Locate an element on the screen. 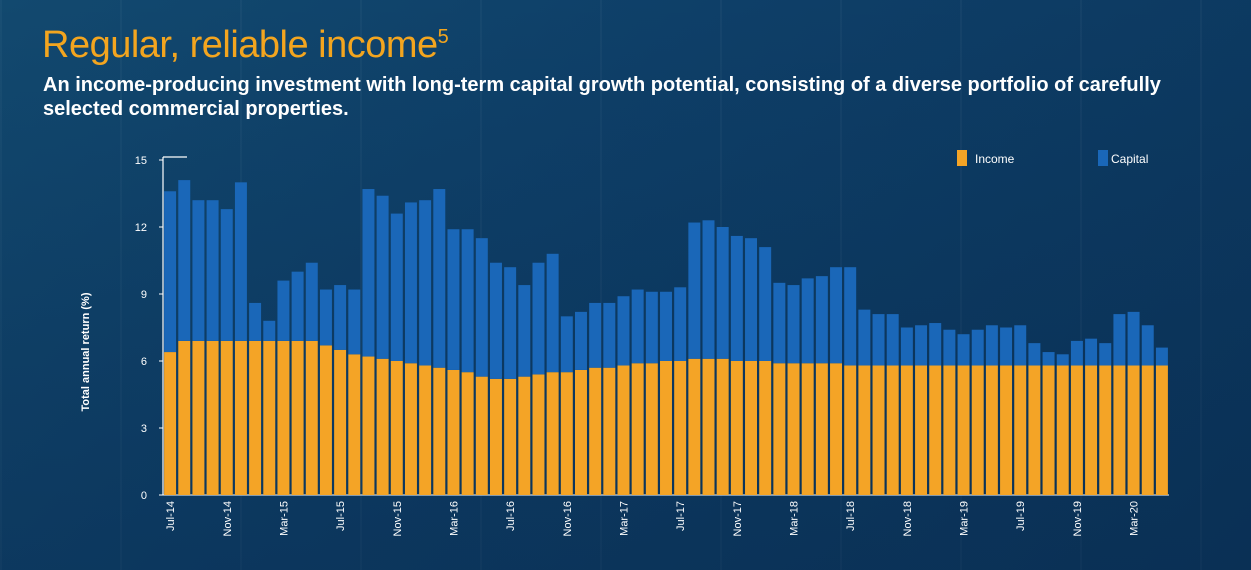 This screenshot has height=570, width=1251. y-axis-tick-label: 3 is located at coordinates (144, 429).